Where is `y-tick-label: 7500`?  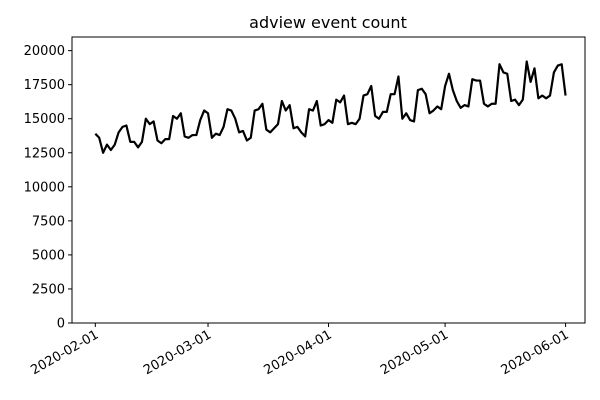 y-tick-label: 7500 is located at coordinates (48, 221).